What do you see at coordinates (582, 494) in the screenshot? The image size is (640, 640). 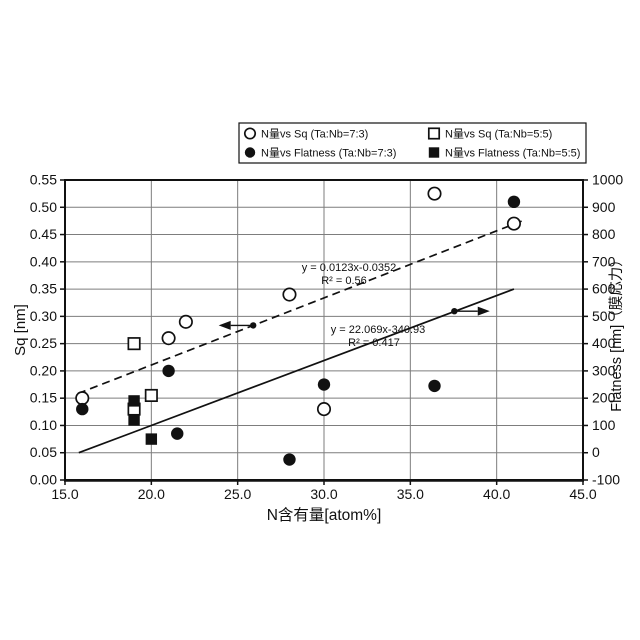 I see `x-axis-tick-label: 45.0` at bounding box center [582, 494].